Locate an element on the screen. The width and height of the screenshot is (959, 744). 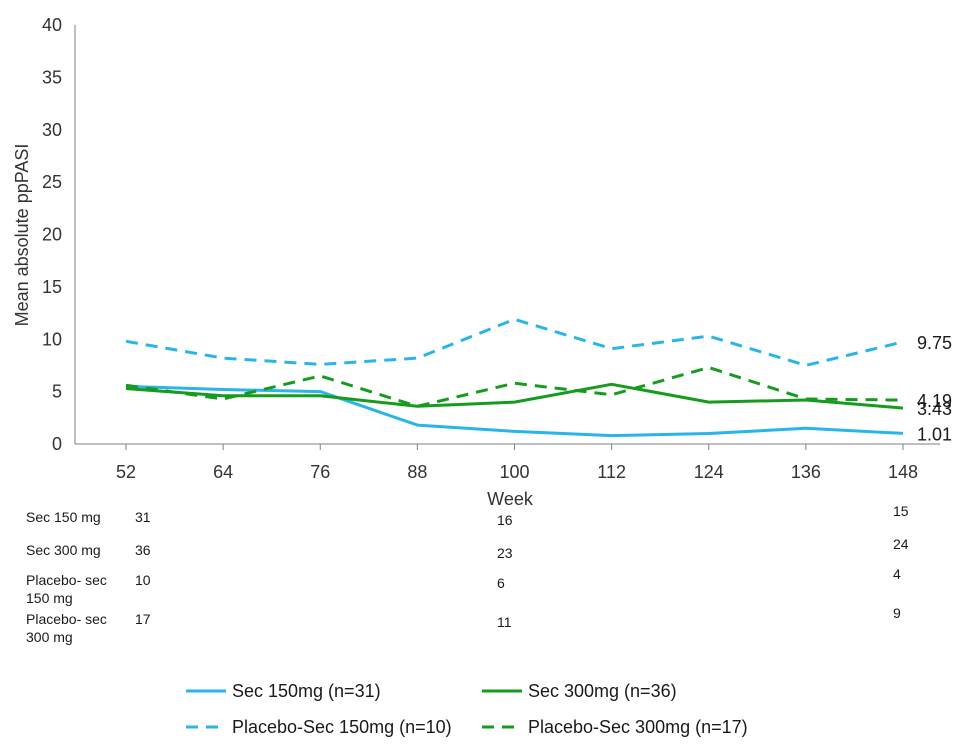
risk-value: 4 is located at coordinates (897, 574).